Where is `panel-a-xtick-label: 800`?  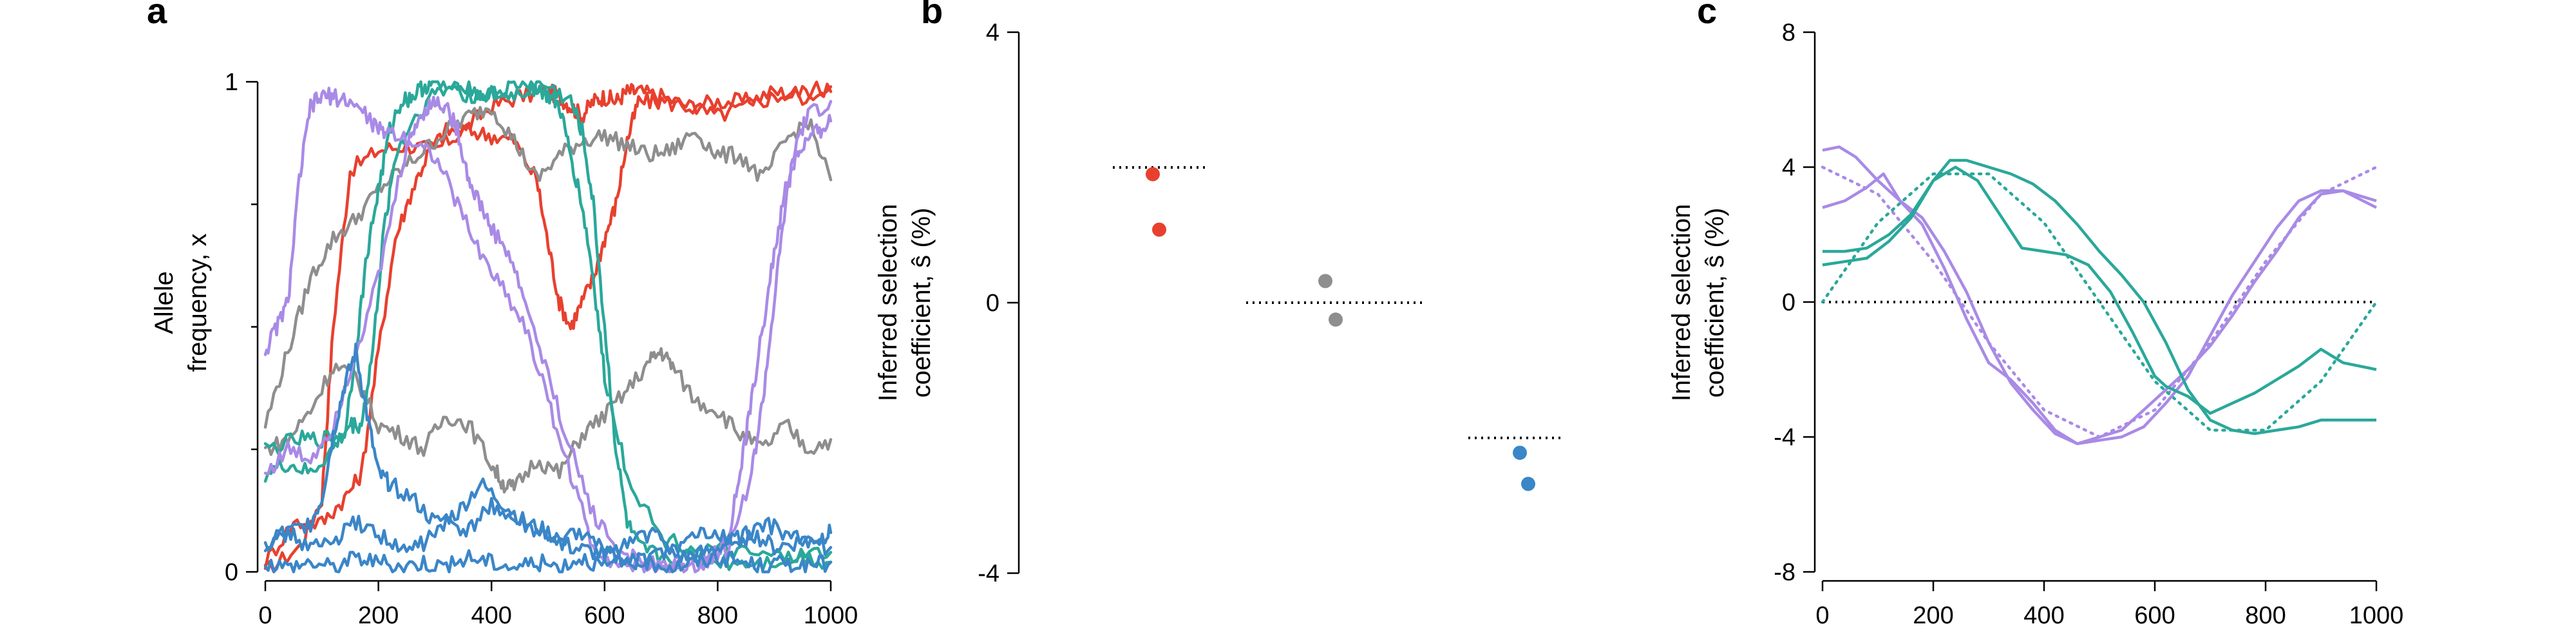
panel-a-xtick-label: 800 is located at coordinates (717, 615).